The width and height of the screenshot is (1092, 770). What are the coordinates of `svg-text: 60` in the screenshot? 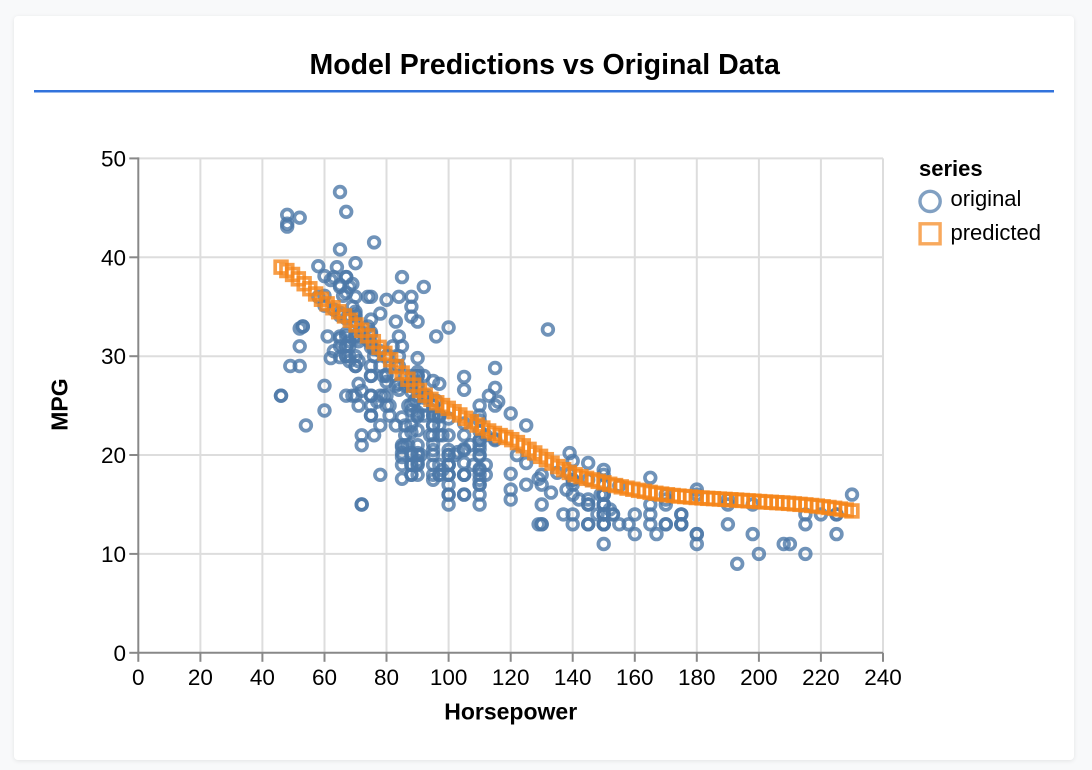 It's located at (324, 677).